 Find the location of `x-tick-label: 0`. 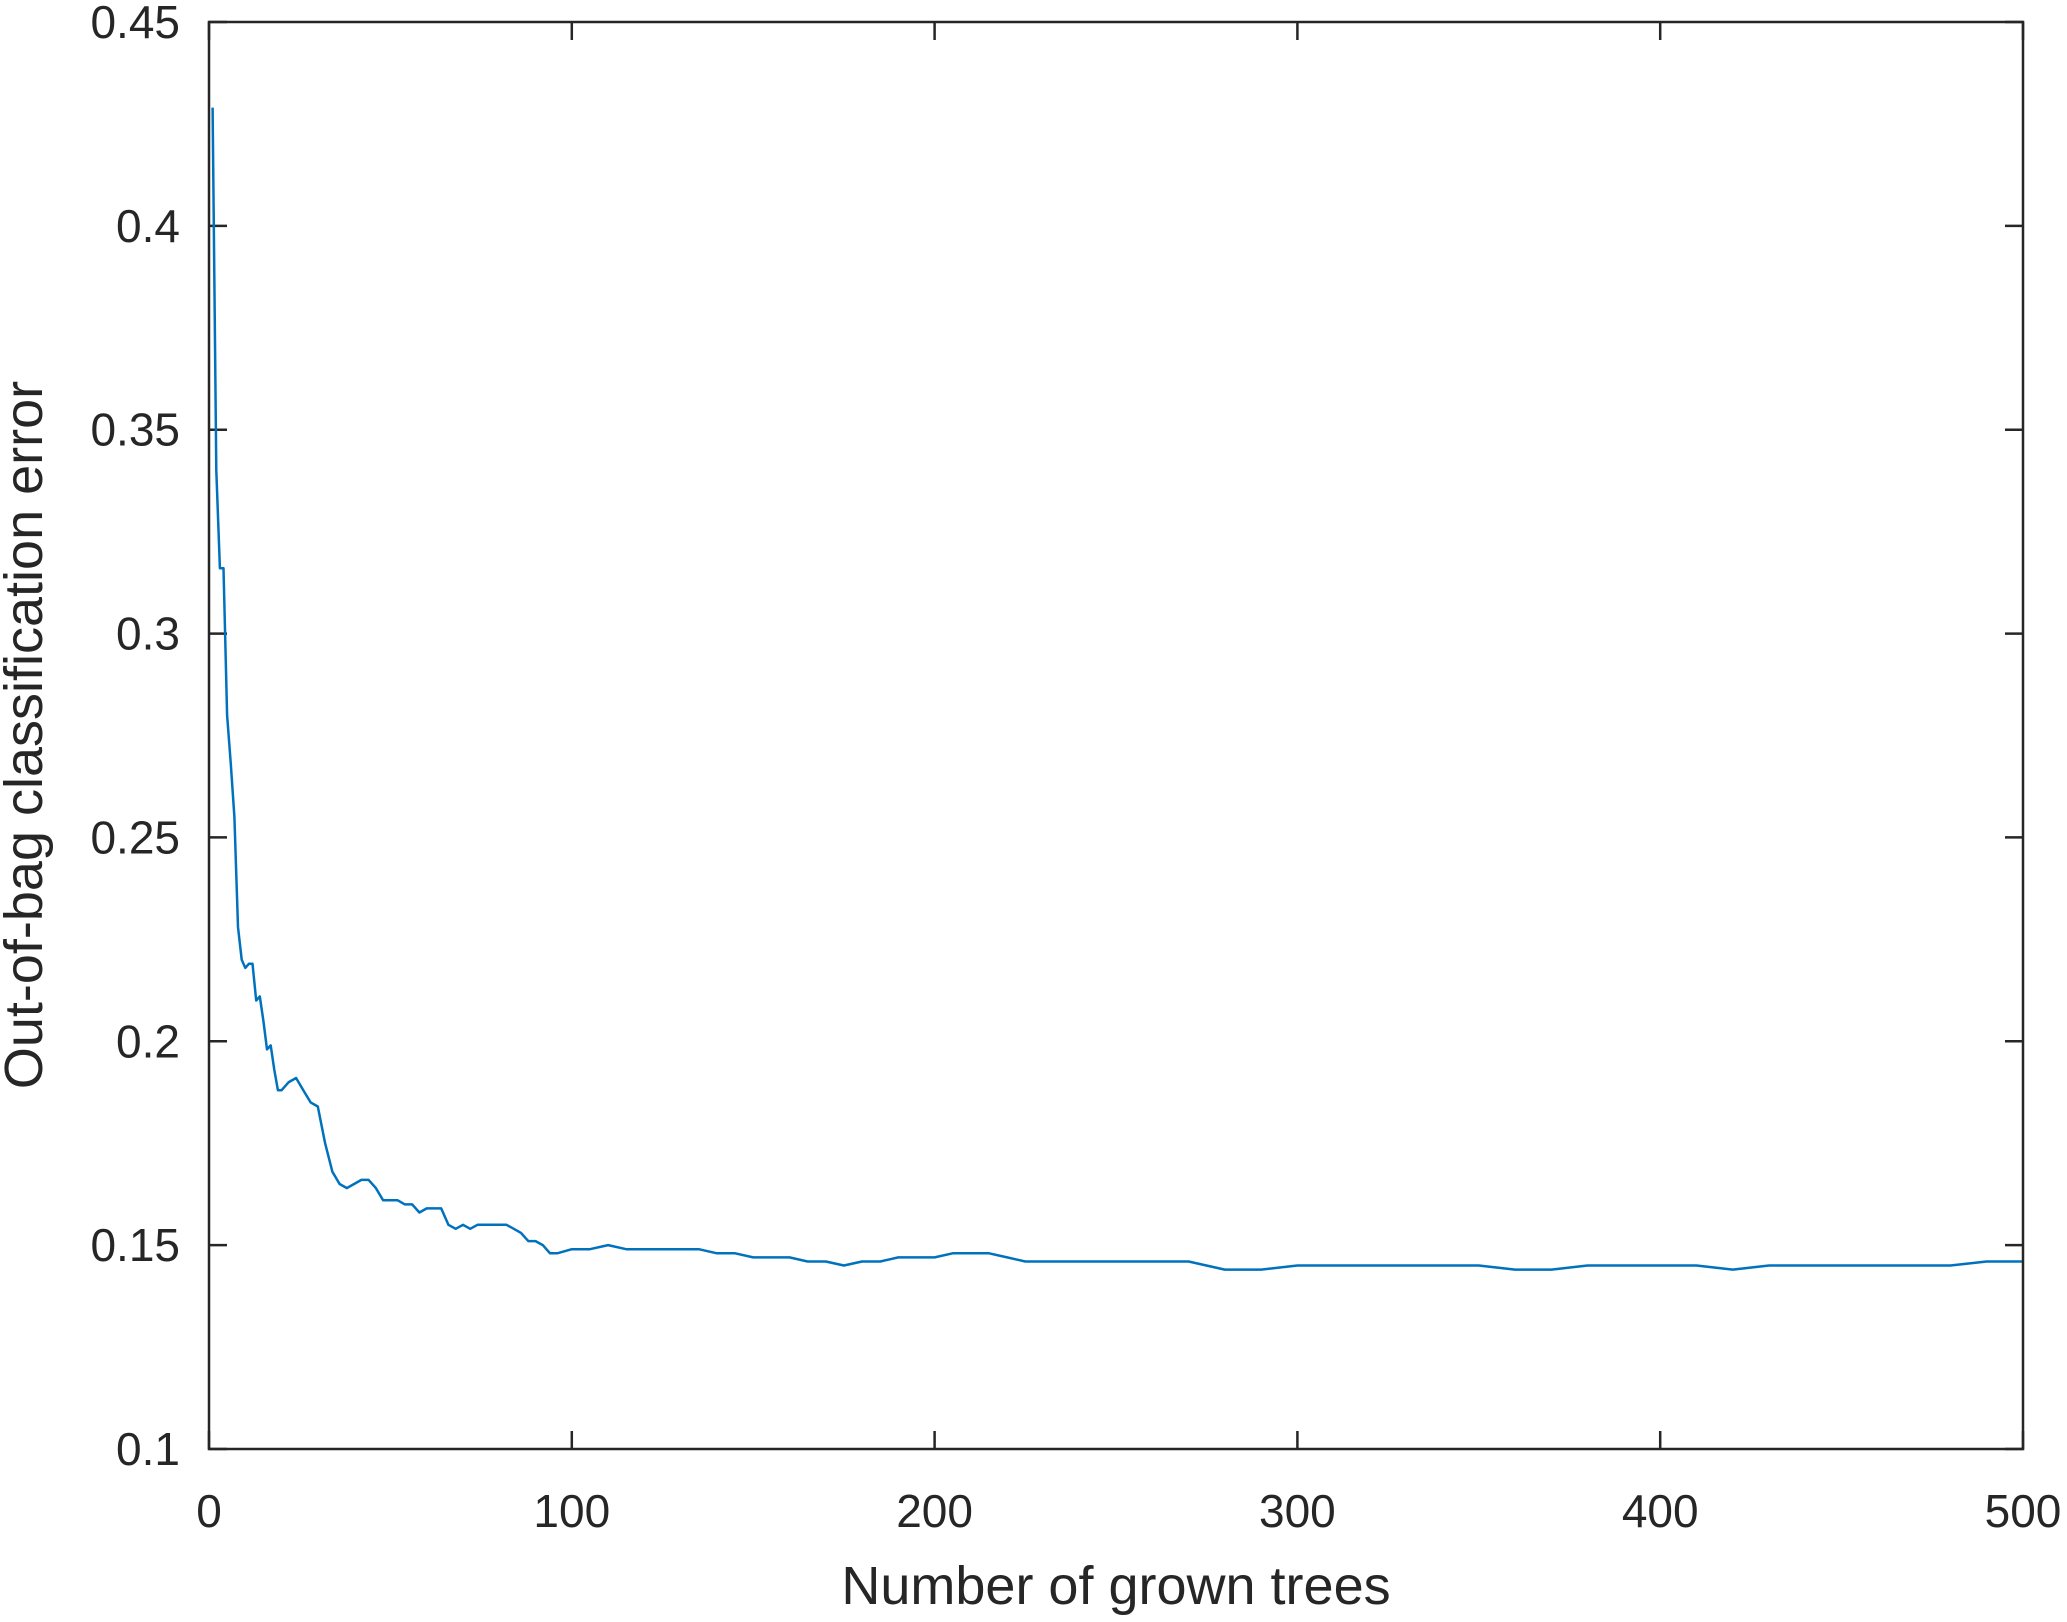

x-tick-label: 0 is located at coordinates (209, 1511).